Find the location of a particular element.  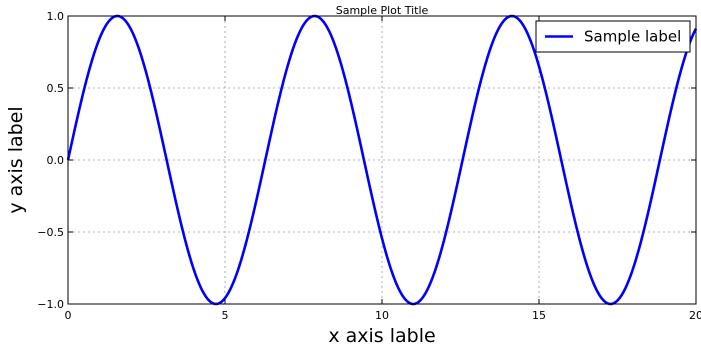

legend-entry-label: Sample label is located at coordinates (632, 37).